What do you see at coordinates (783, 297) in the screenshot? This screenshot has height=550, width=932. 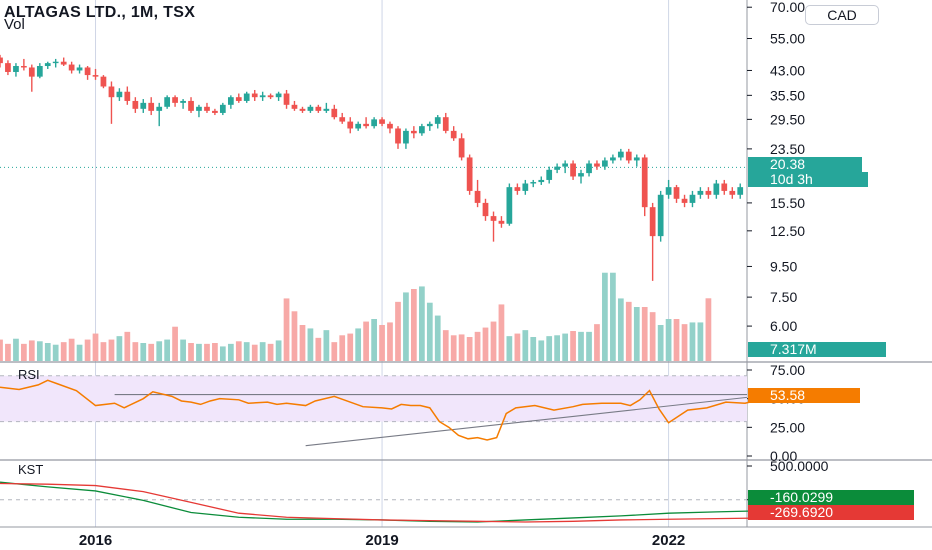 I see `price-tick-label: 7.50` at bounding box center [783, 297].